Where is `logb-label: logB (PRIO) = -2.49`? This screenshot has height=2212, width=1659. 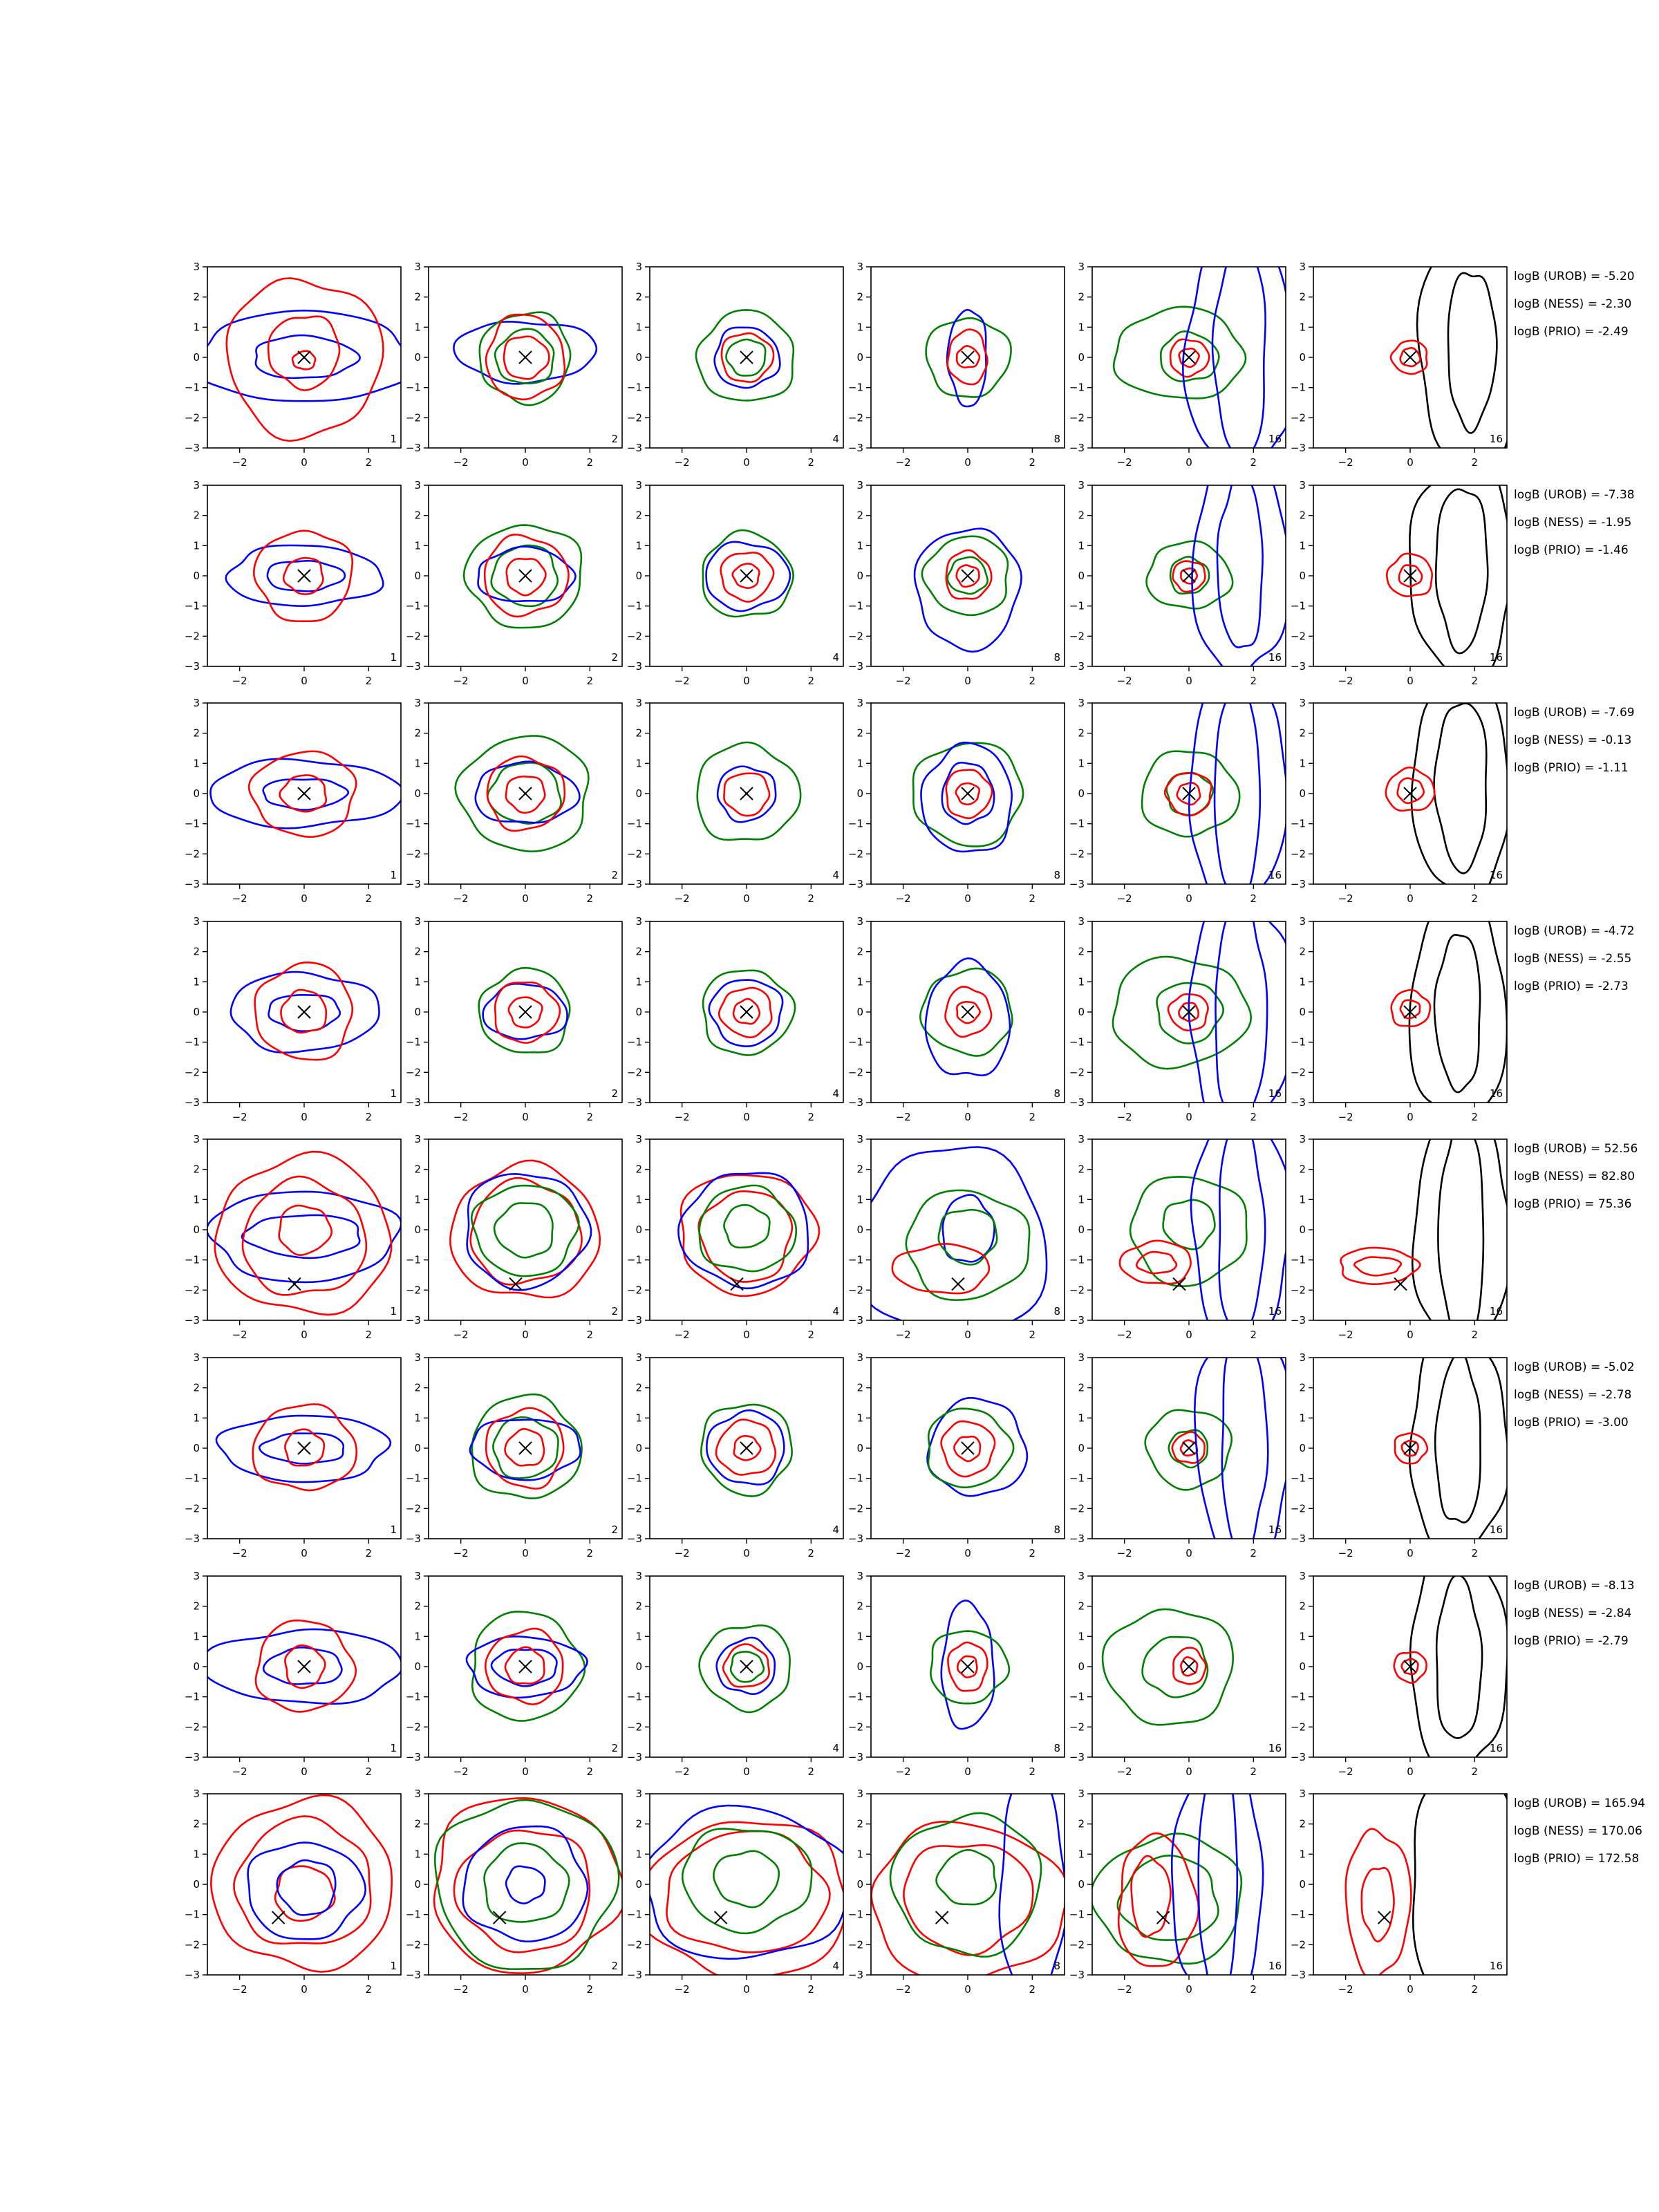
logb-label: logB (PRIO) = -2.49 is located at coordinates (1572, 332).